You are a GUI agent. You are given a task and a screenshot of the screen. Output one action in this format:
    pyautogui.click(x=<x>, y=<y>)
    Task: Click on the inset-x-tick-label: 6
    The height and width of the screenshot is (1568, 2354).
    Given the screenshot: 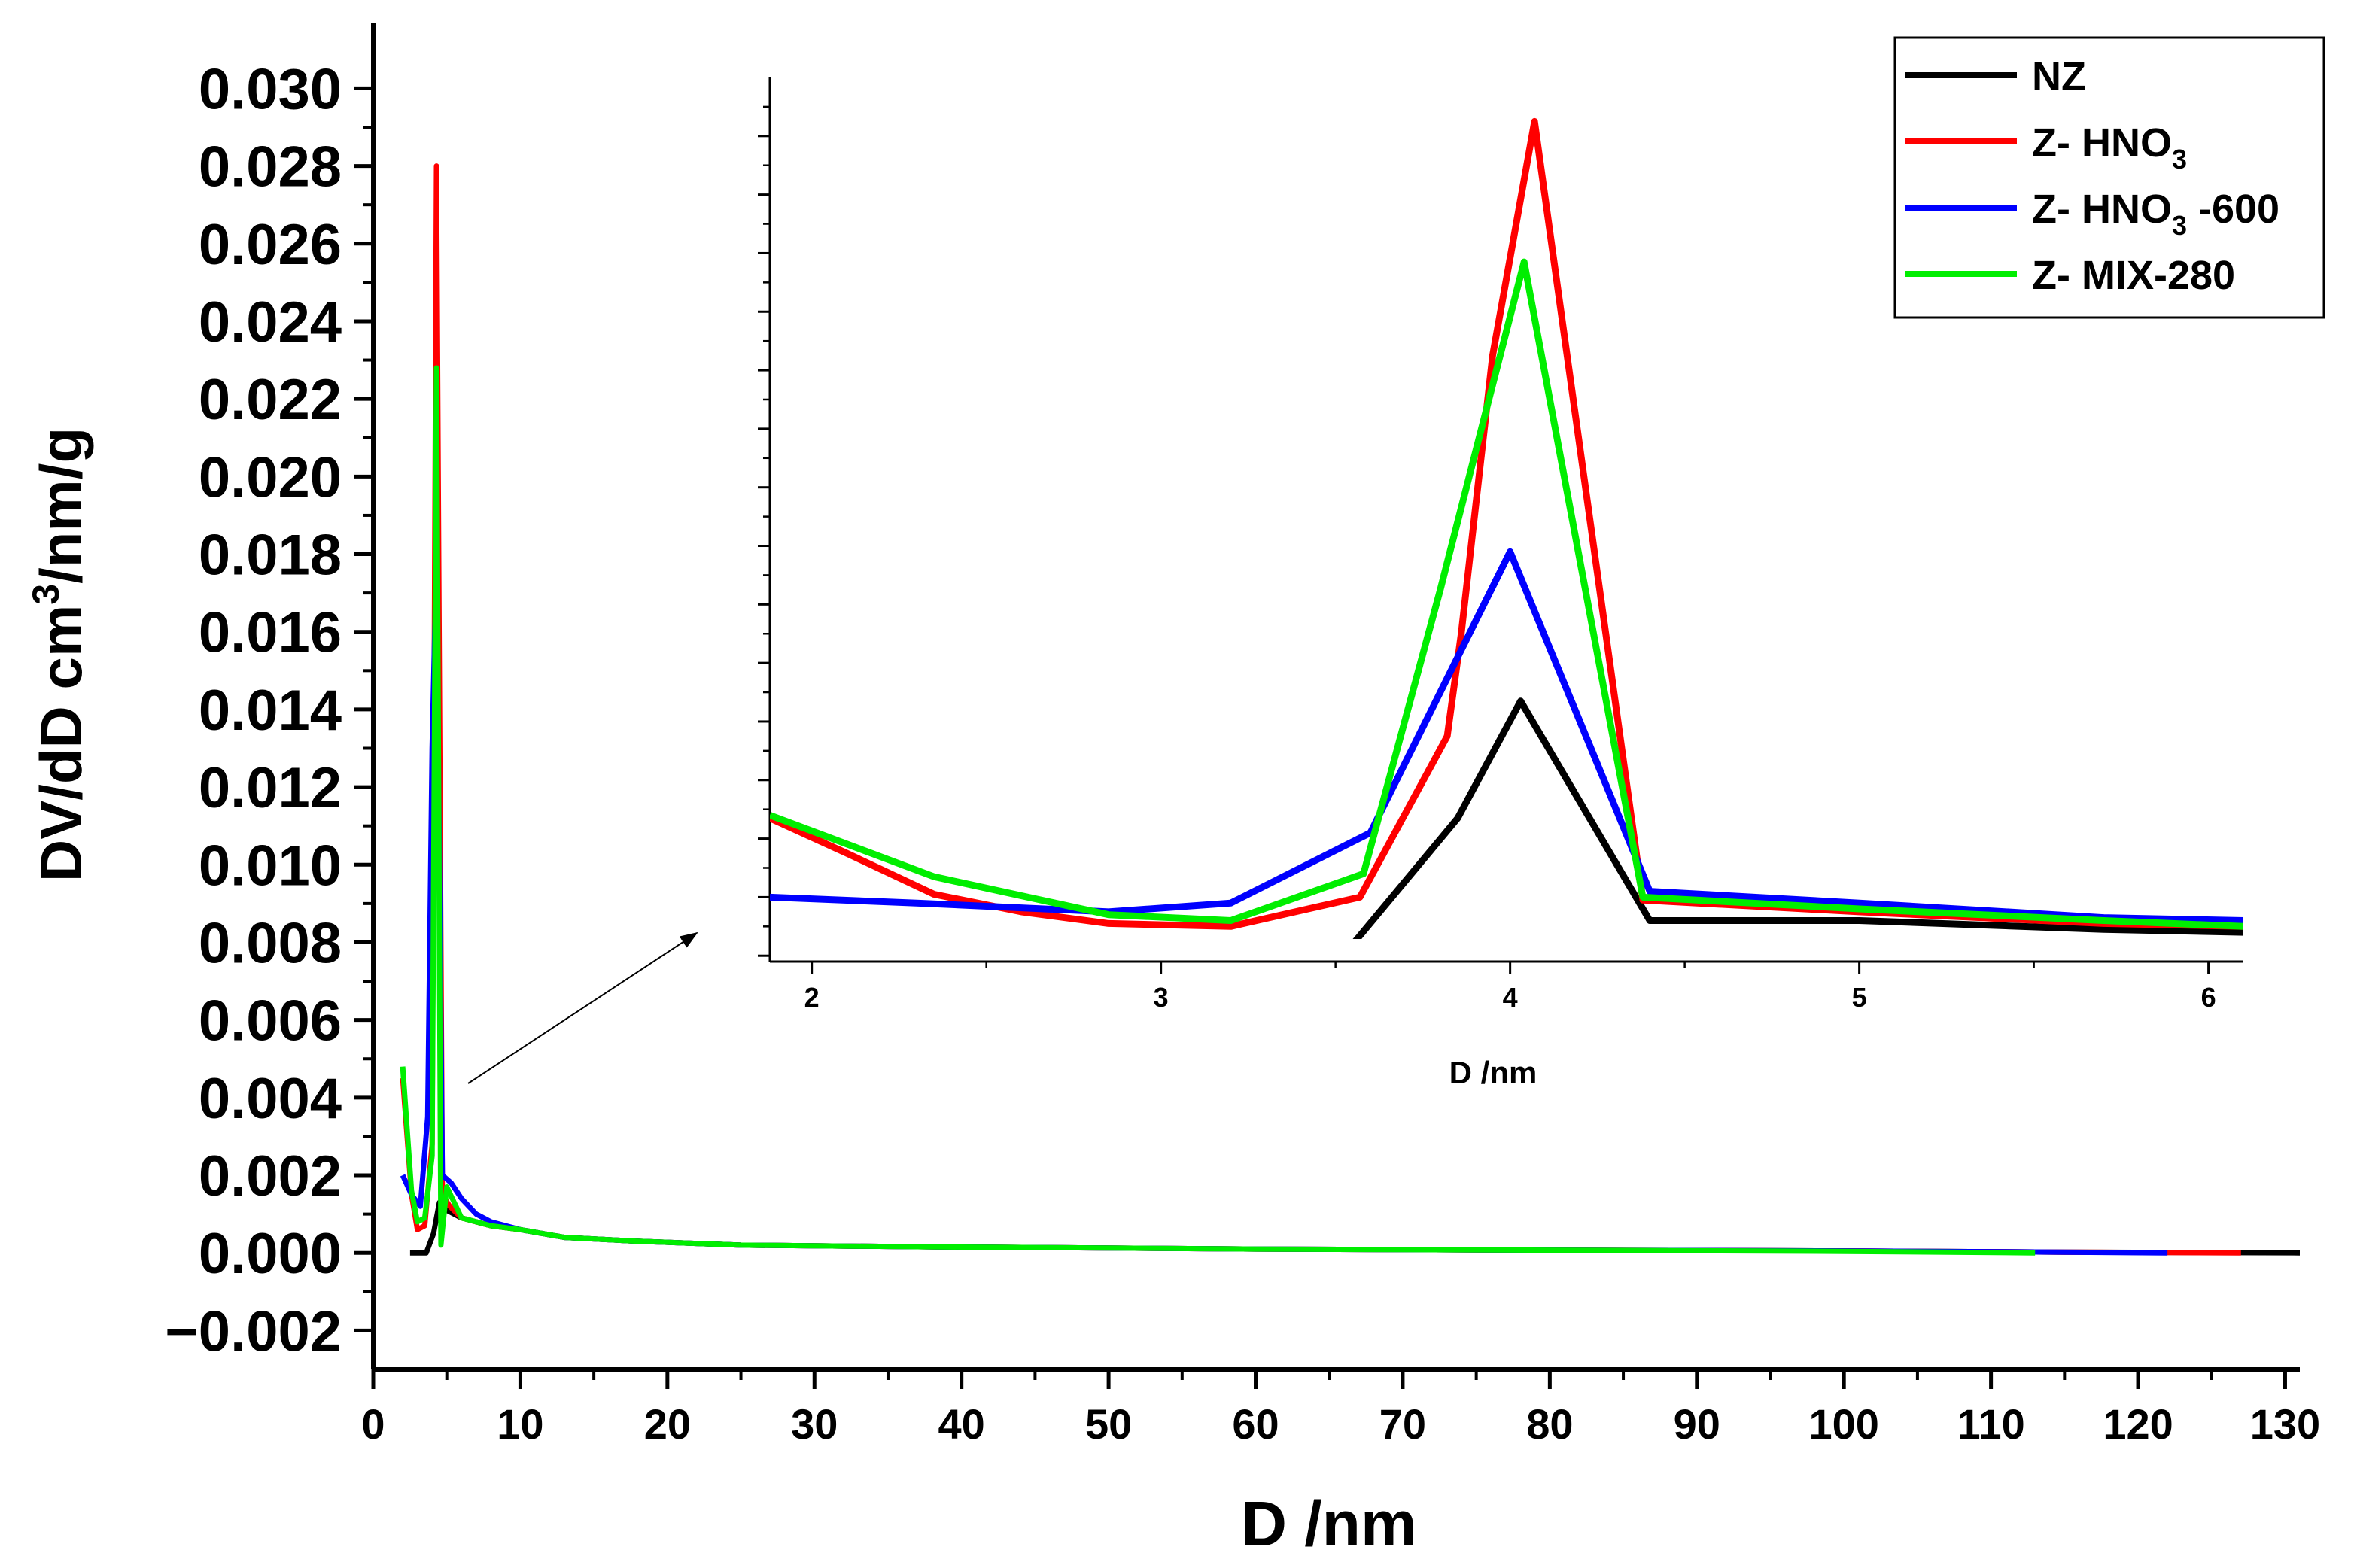 What is the action you would take?
    pyautogui.click(x=2209, y=998)
    